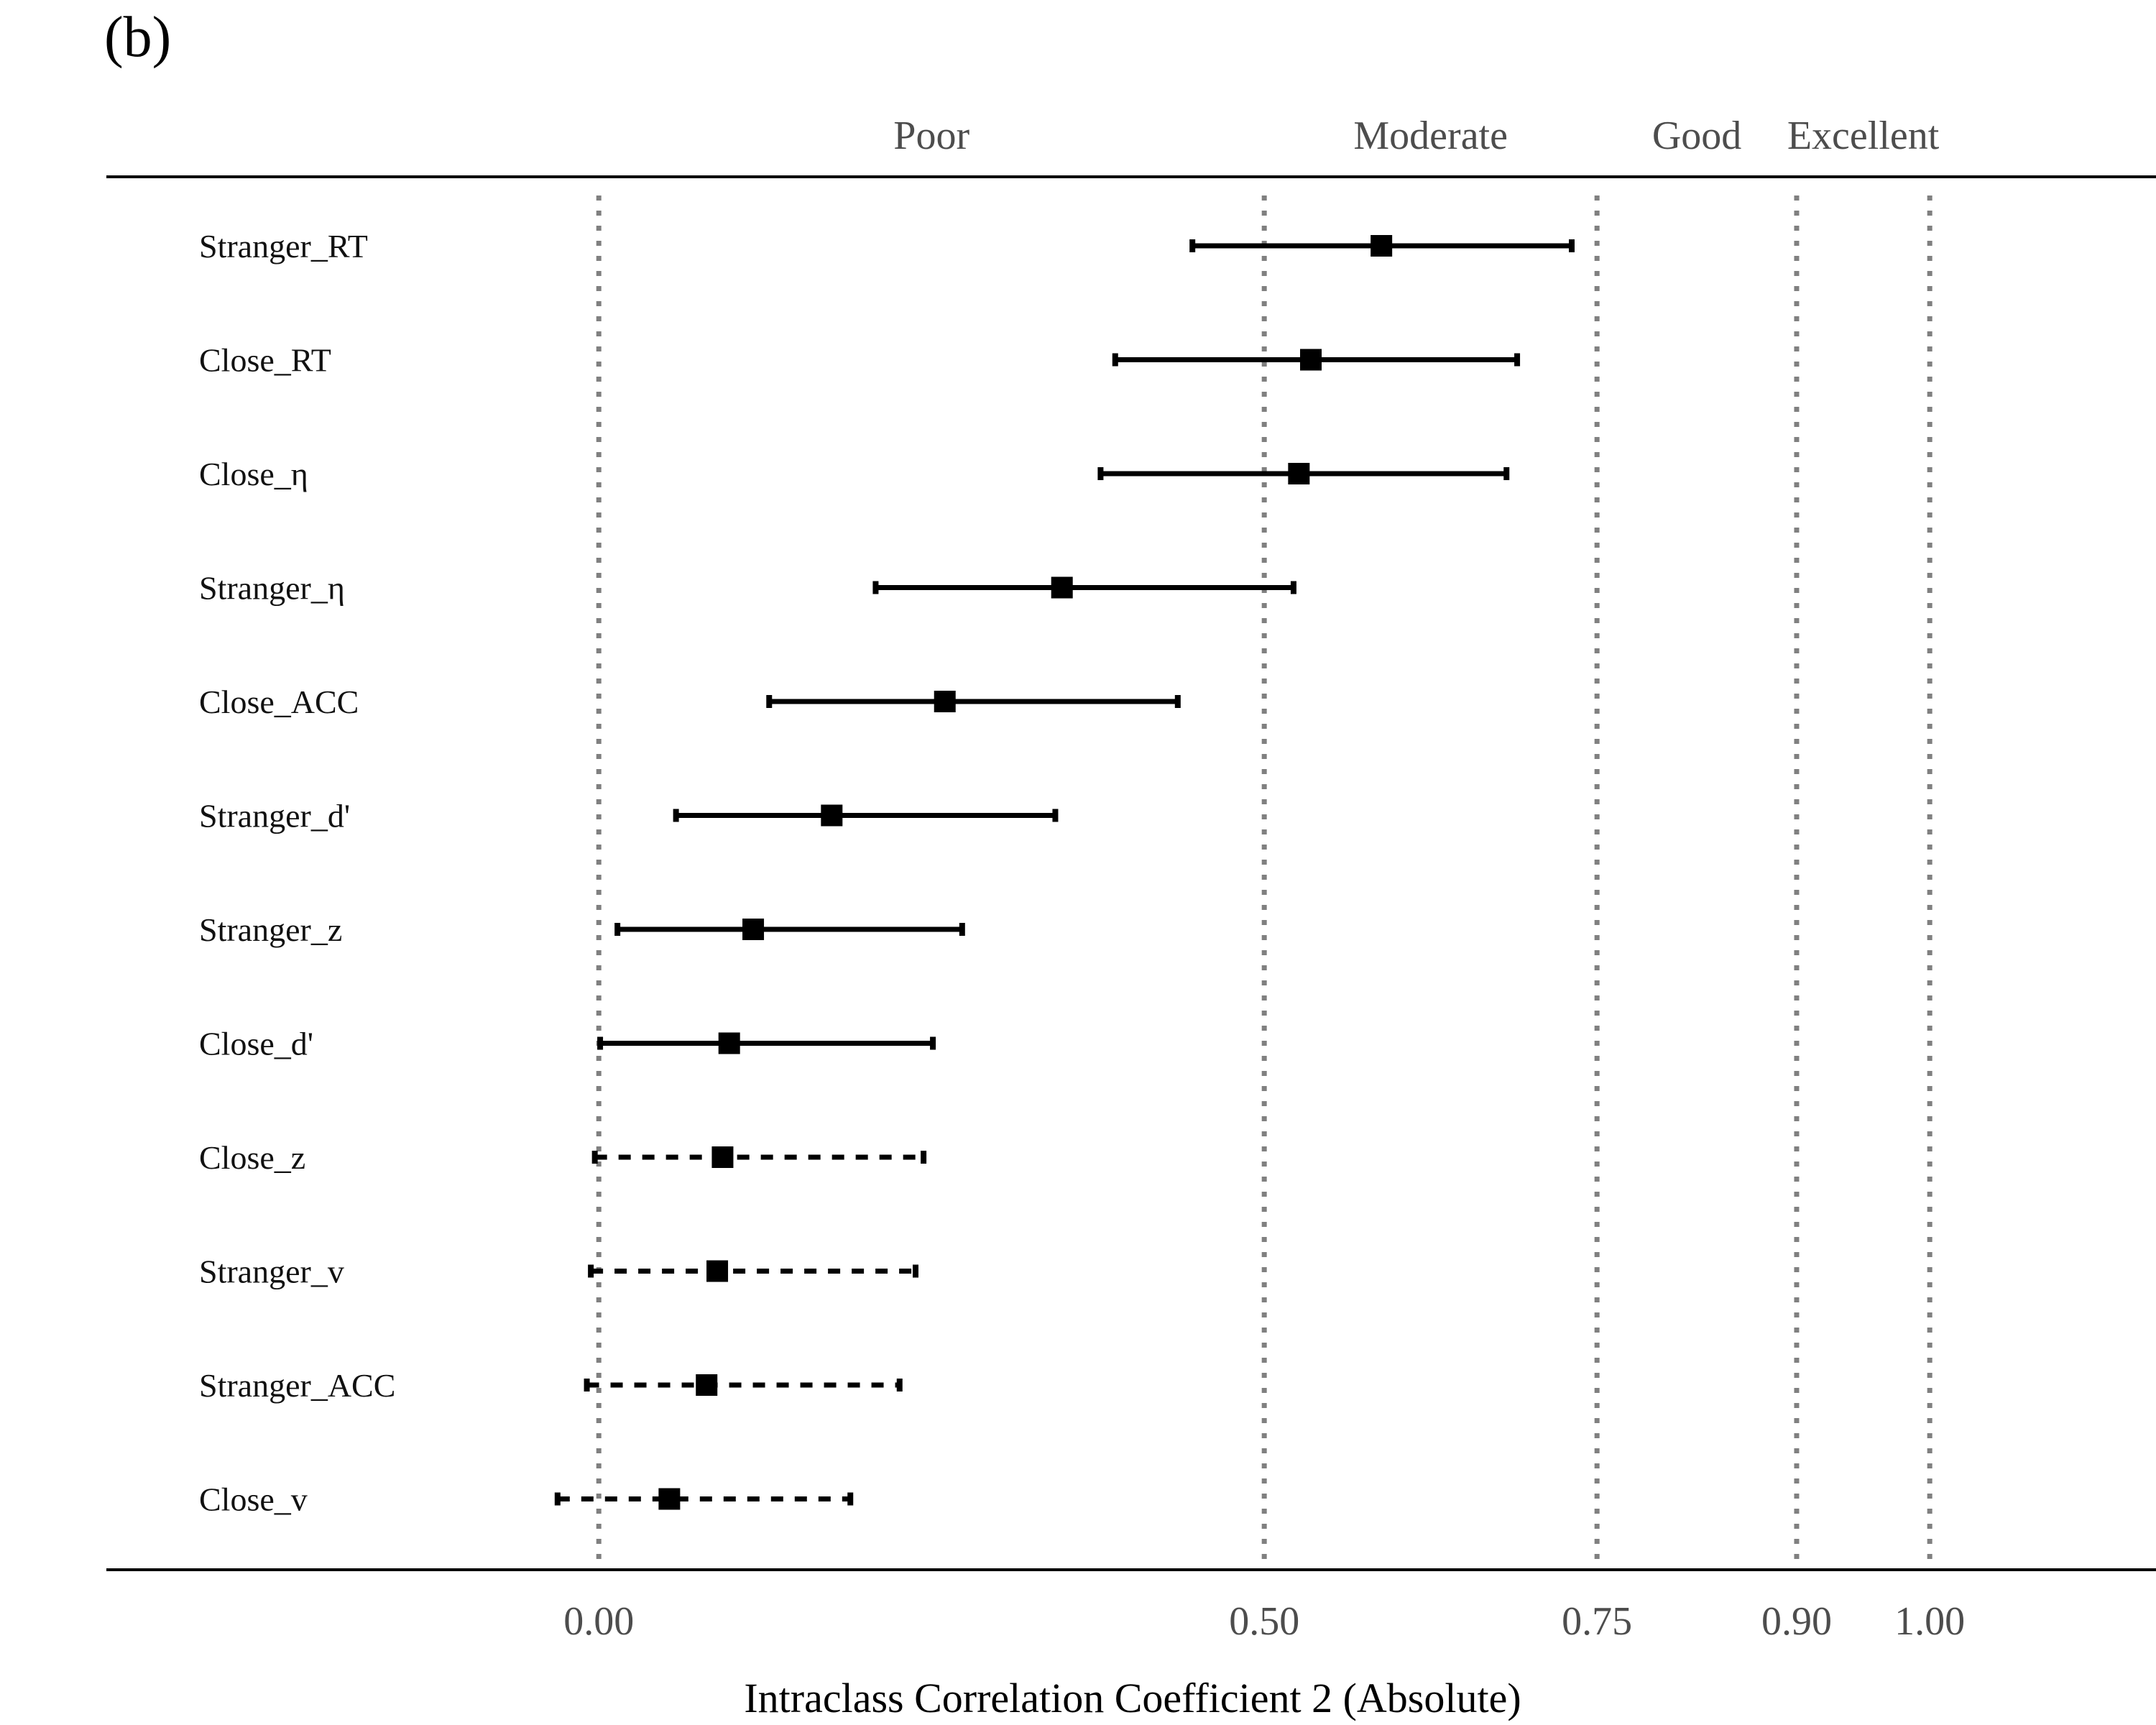  Describe the element at coordinates (253, 1499) in the screenshot. I see `row-label: Close_v` at that location.